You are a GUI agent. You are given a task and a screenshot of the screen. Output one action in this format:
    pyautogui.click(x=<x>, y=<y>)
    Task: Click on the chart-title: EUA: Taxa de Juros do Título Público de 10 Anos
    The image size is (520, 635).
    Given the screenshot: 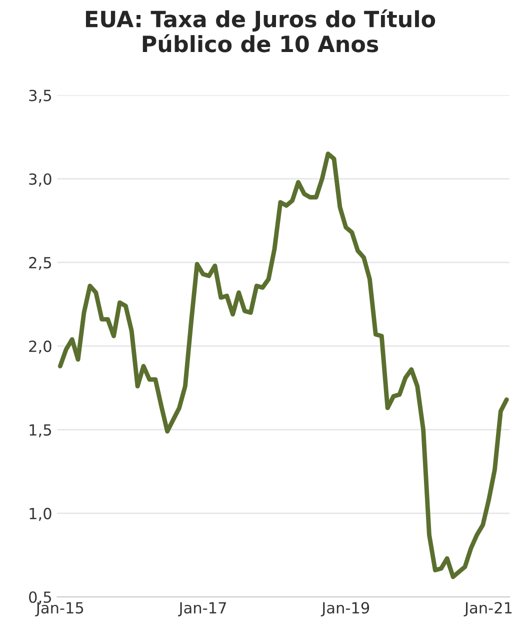 What is the action you would take?
    pyautogui.click(x=261, y=30)
    